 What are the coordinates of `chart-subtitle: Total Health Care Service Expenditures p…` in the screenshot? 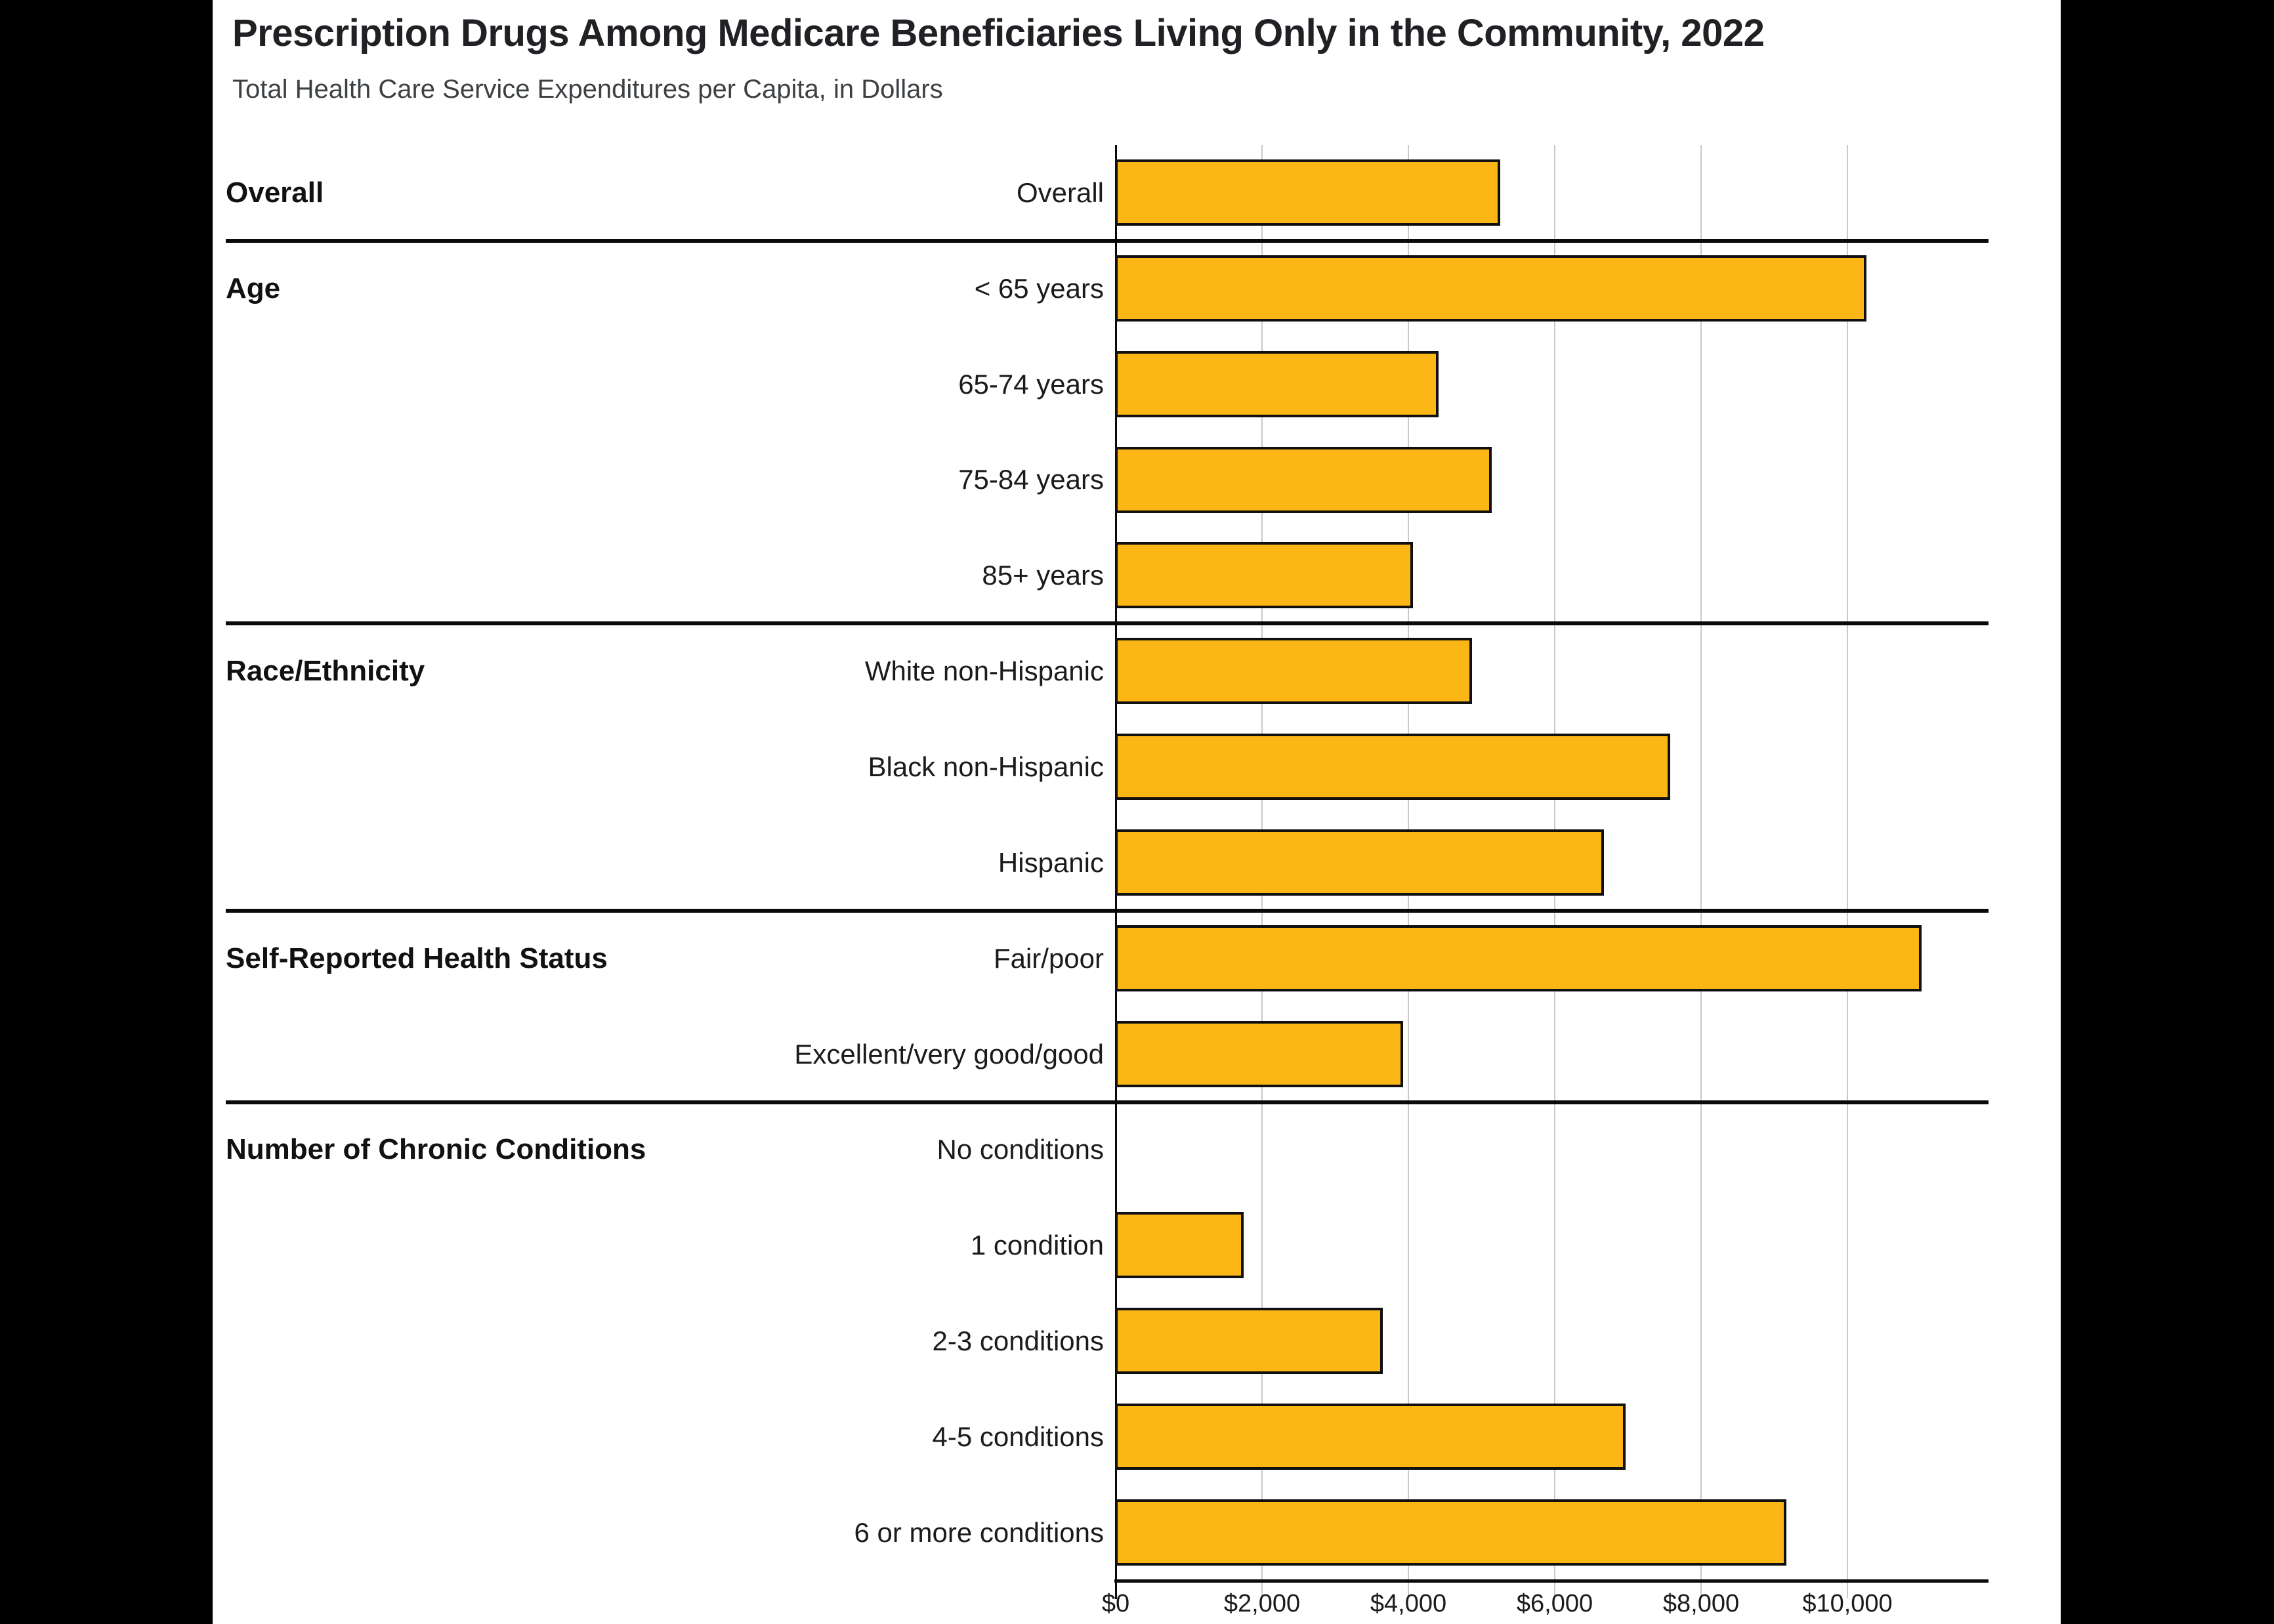 It's located at (587, 90).